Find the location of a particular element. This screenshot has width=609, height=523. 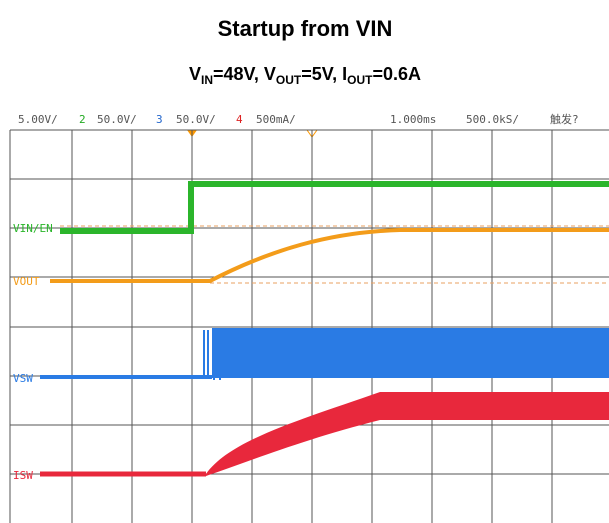

subtitle-part: =5V, I is located at coordinates (324, 74).